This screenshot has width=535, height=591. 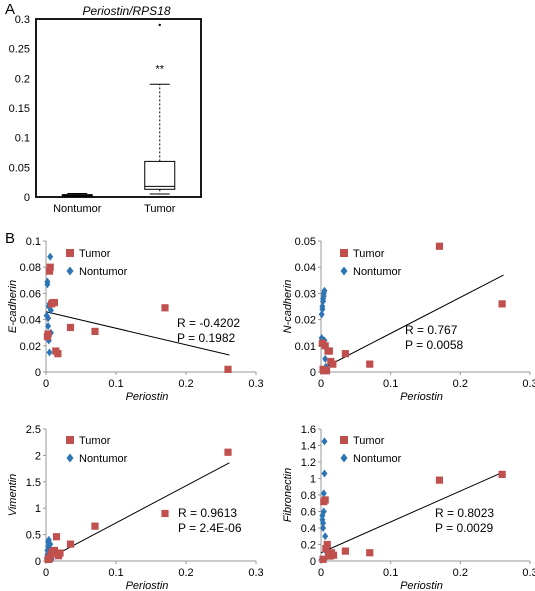 What do you see at coordinates (19, 109) in the screenshot?
I see `y-tick-label: 0.15` at bounding box center [19, 109].